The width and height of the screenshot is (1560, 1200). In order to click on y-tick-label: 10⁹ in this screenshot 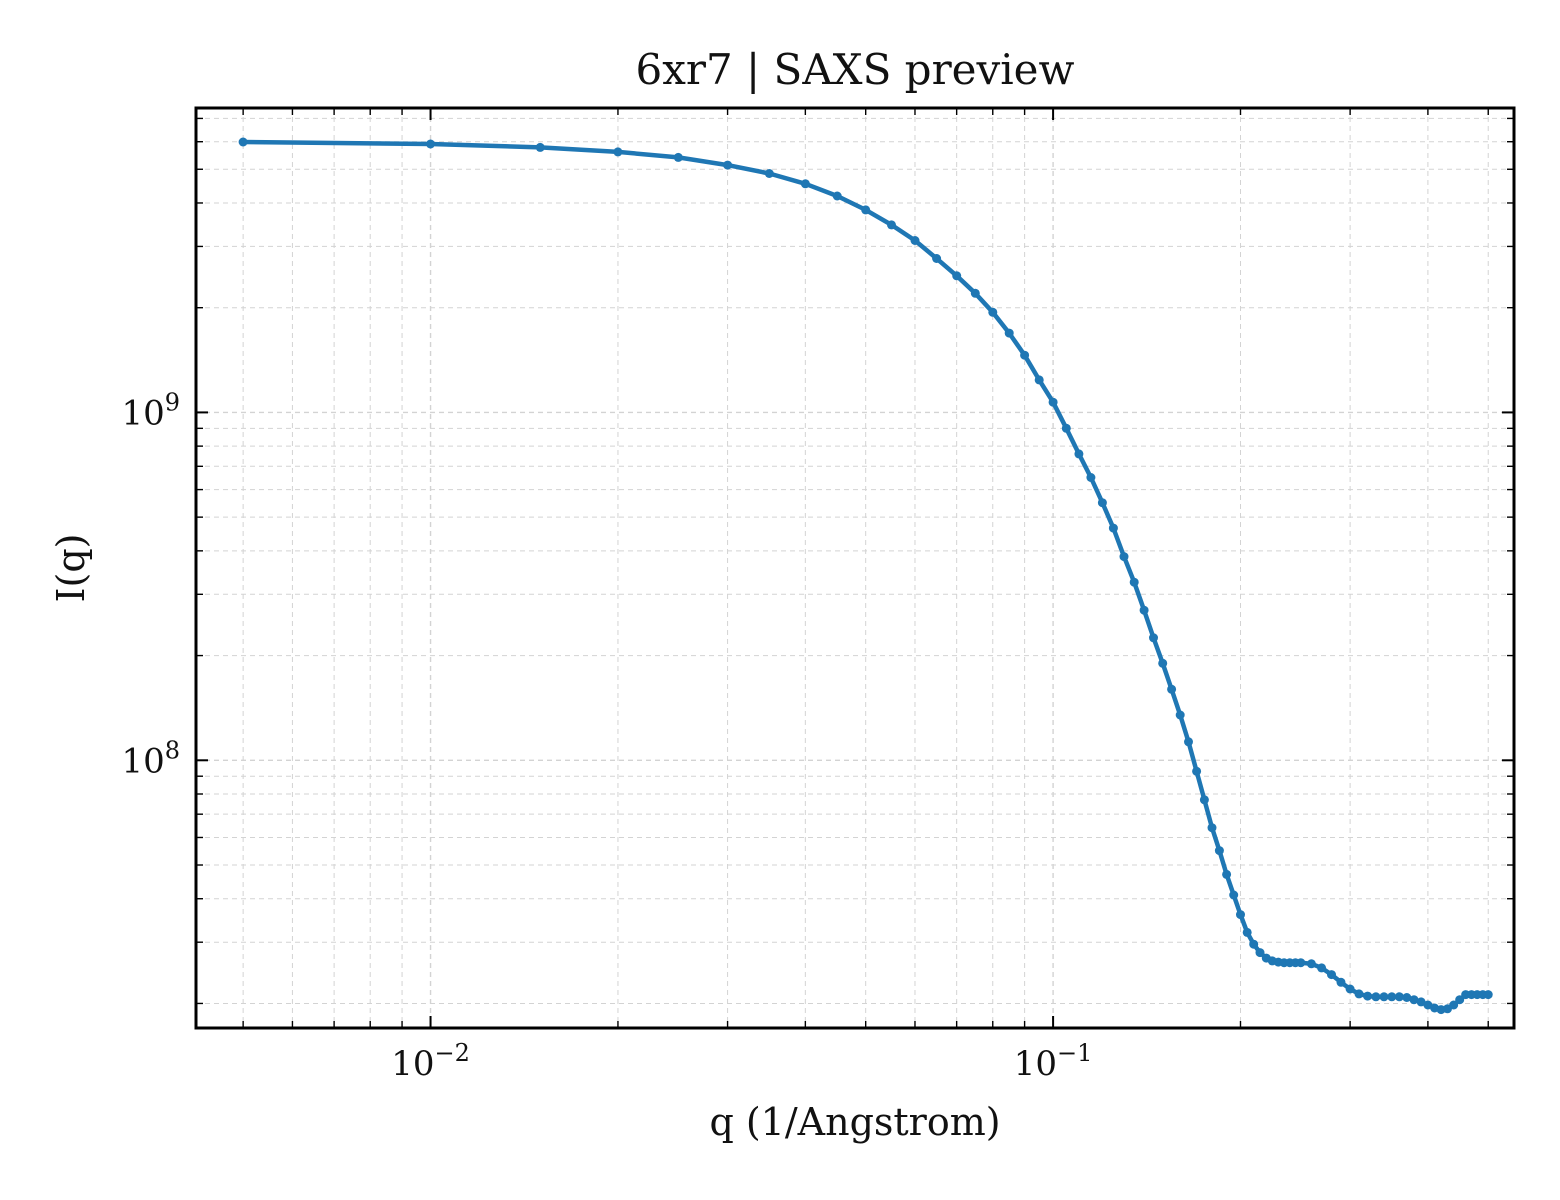, I will do `click(150, 410)`.